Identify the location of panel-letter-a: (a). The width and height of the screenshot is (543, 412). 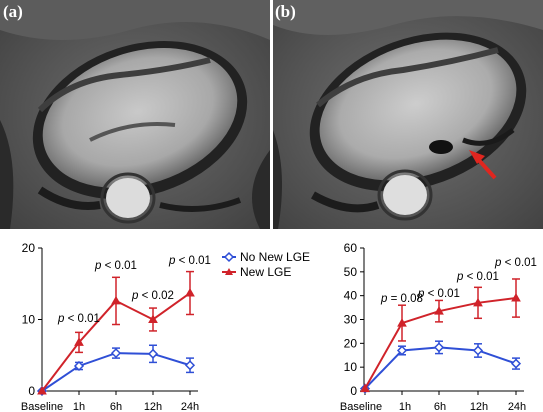
(13, 11).